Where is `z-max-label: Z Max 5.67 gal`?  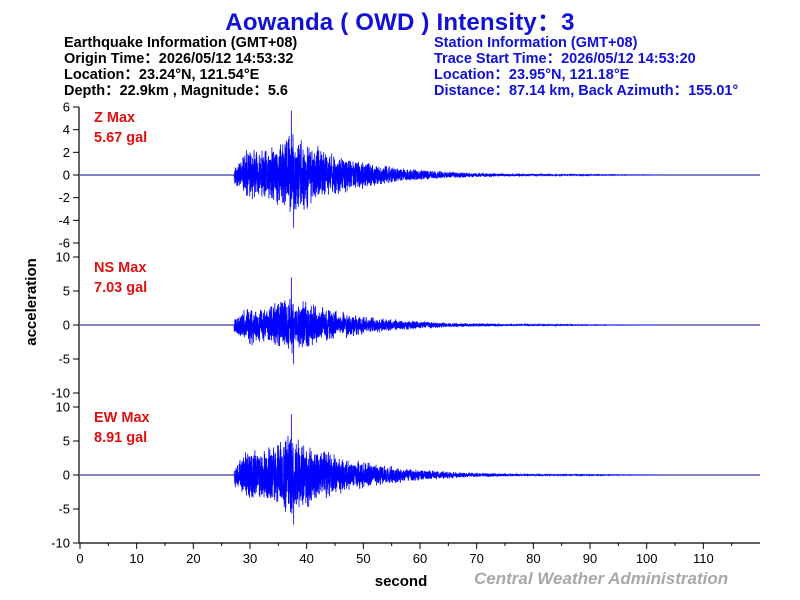
z-max-label: Z Max 5.67 gal is located at coordinates (120, 128).